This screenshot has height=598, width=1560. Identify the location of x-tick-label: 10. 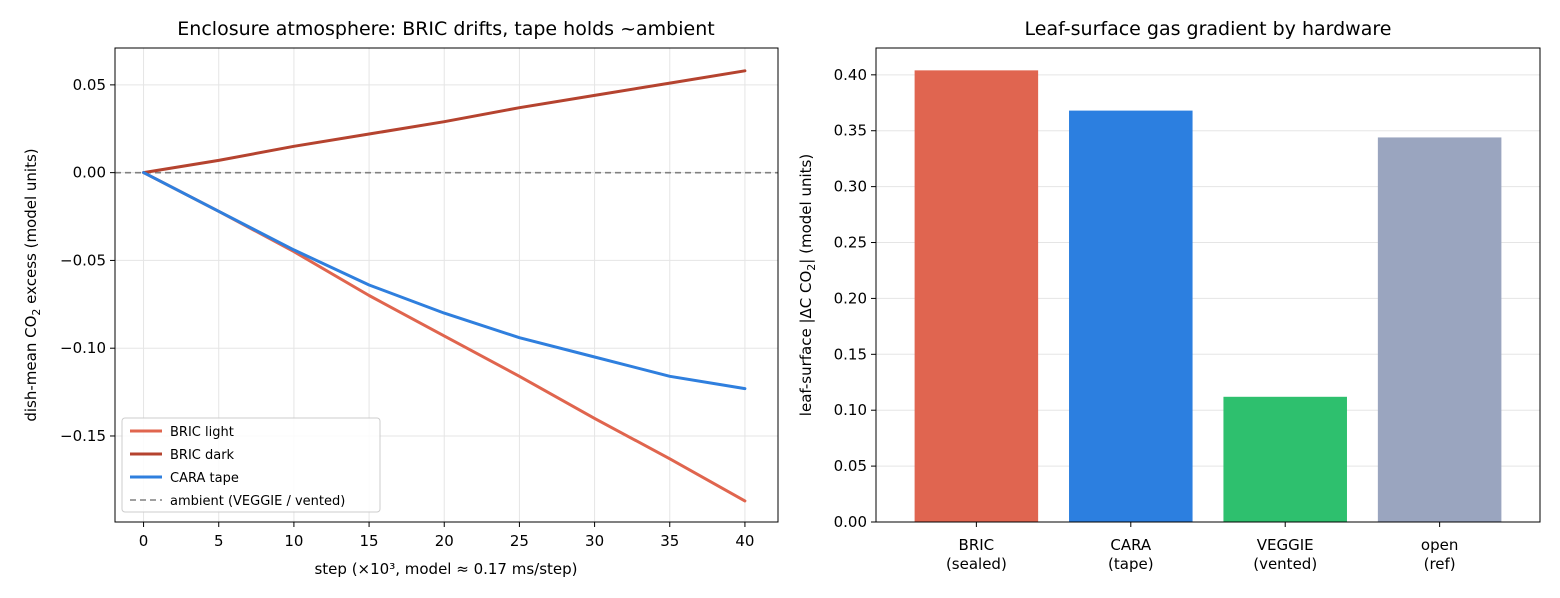
(293, 541).